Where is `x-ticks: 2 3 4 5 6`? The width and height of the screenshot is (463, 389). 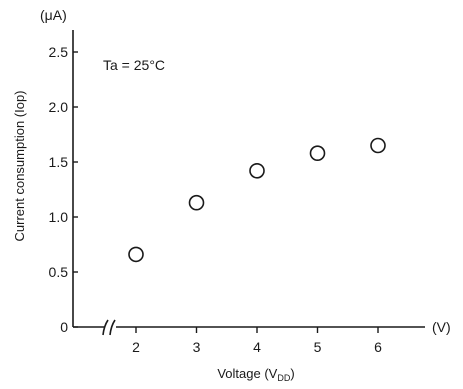 x-ticks: 2 3 4 5 6 is located at coordinates (257, 341).